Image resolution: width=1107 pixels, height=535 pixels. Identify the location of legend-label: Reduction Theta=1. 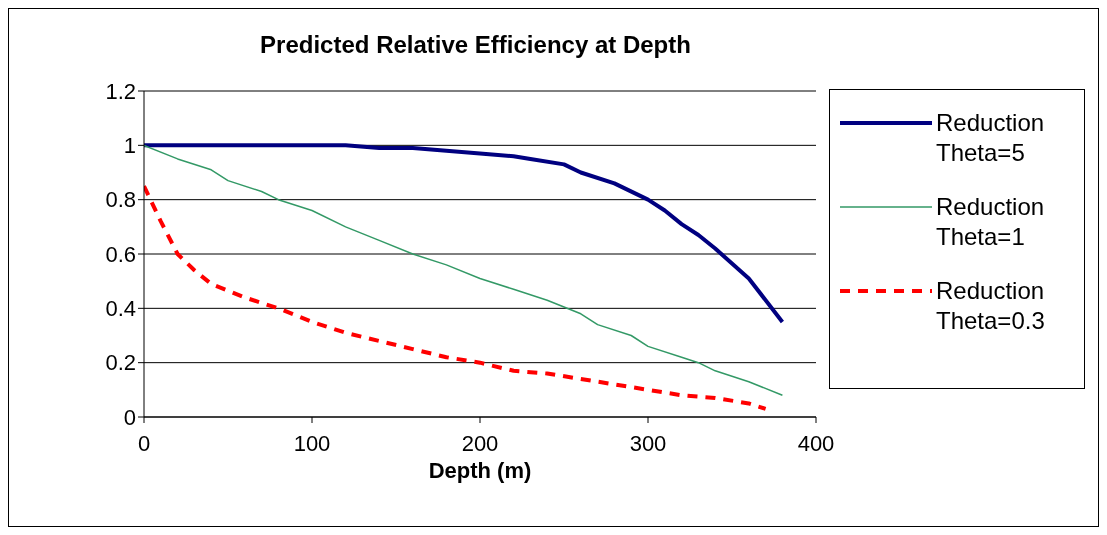
(991, 222).